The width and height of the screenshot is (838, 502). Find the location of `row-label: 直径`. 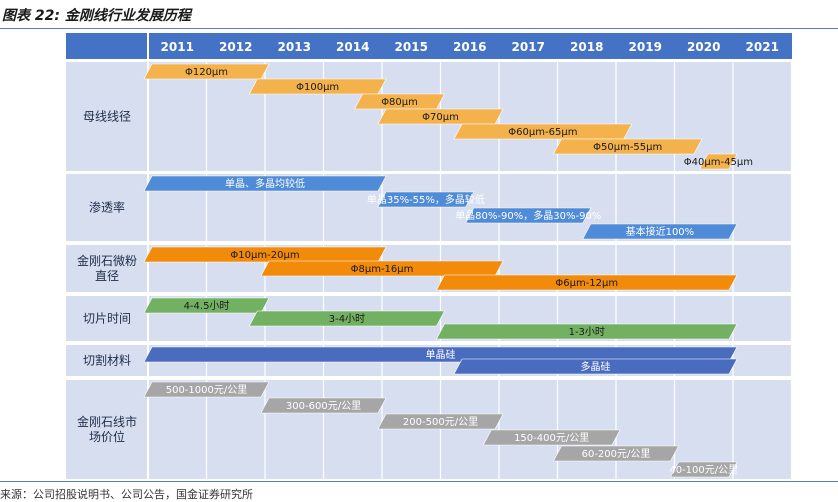

row-label: 直径 is located at coordinates (107, 276).